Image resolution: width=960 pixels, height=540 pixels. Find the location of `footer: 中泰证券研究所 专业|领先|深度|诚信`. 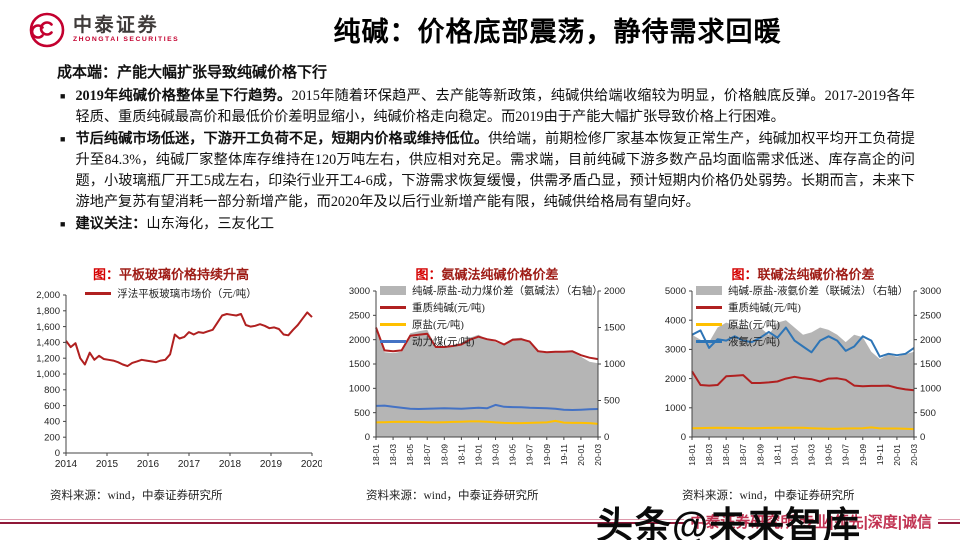

footer: 中泰证券研究所 专业|领先|深度|诚信 is located at coordinates (480, 521).